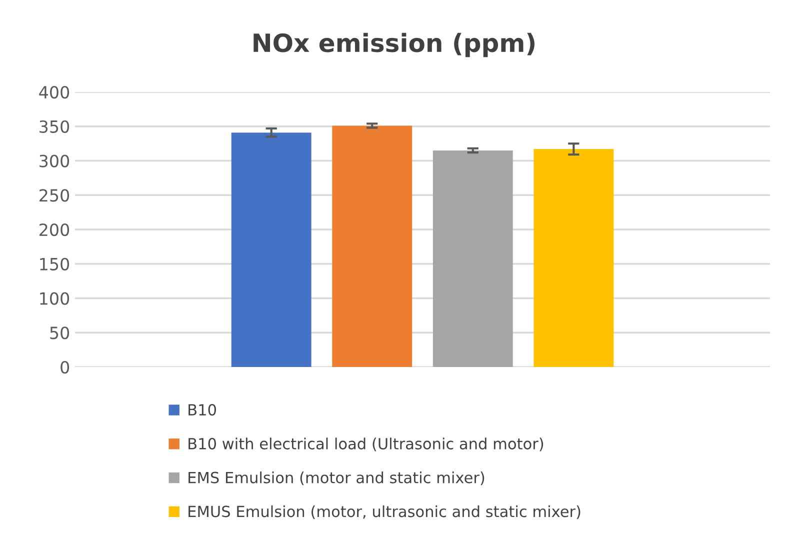 This screenshot has width=788, height=551. What do you see at coordinates (60, 333) in the screenshot?
I see `y-tick-label: 50` at bounding box center [60, 333].